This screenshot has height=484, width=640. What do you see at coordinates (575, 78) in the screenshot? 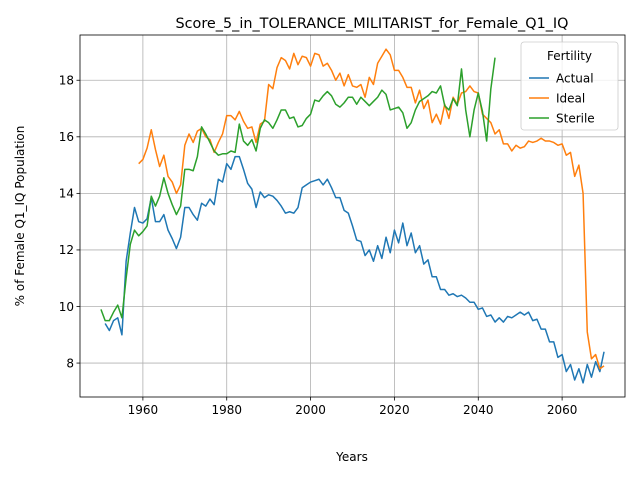
I see `legend-label-actual: Actual` at bounding box center [575, 78].